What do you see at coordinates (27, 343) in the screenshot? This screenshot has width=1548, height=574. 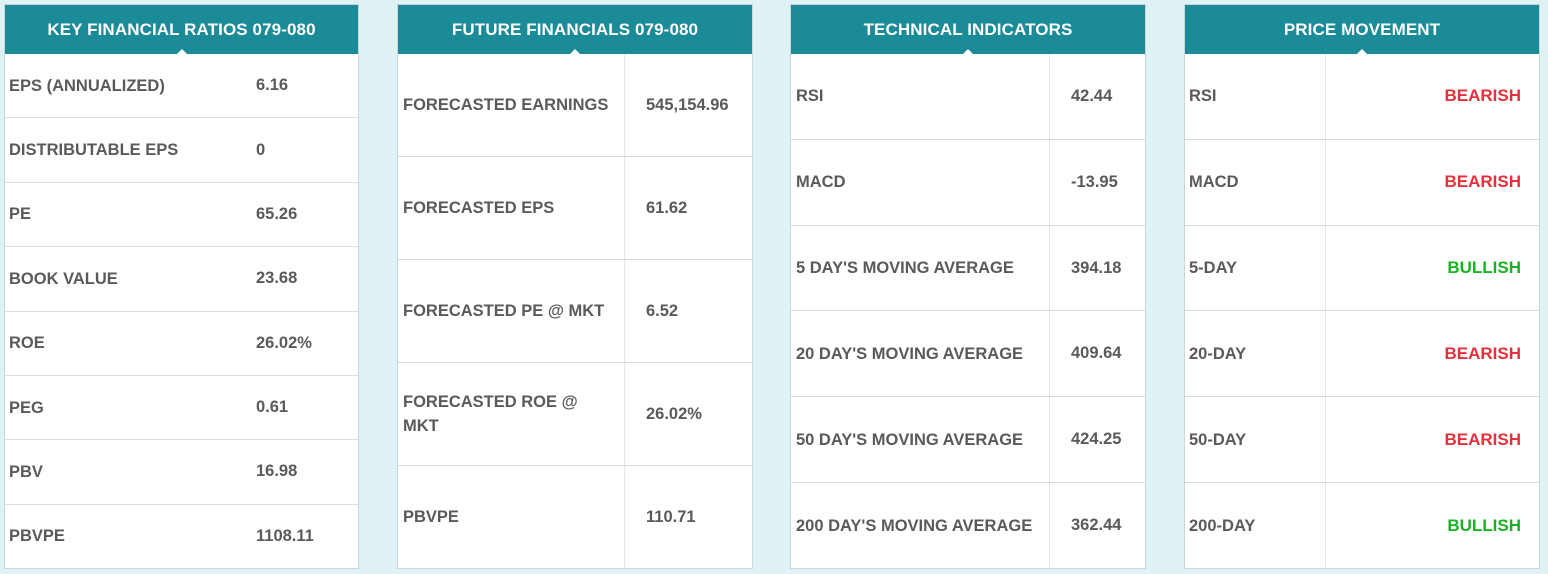 I see `row-label-roe: ROE` at bounding box center [27, 343].